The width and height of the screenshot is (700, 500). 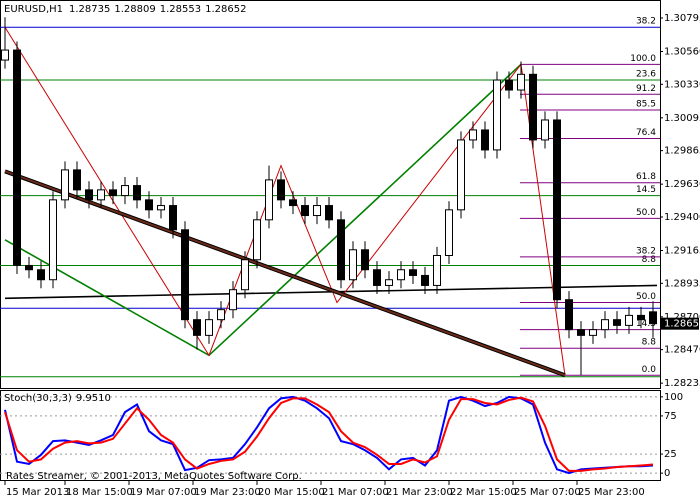 I want to click on price-box, so click(x=680, y=323).